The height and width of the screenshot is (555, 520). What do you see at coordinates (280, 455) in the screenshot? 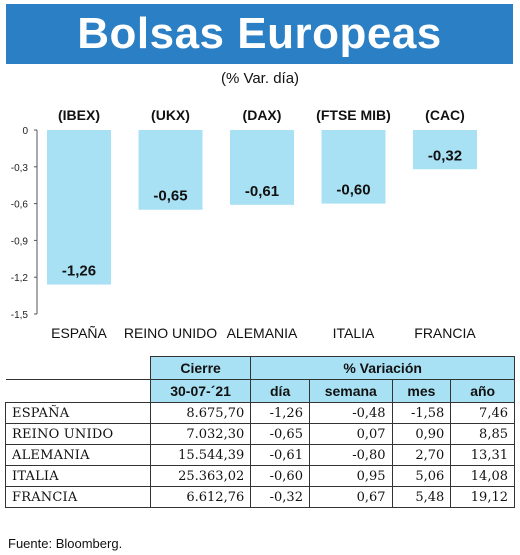
I see `row-dia: -0,61` at bounding box center [280, 455].